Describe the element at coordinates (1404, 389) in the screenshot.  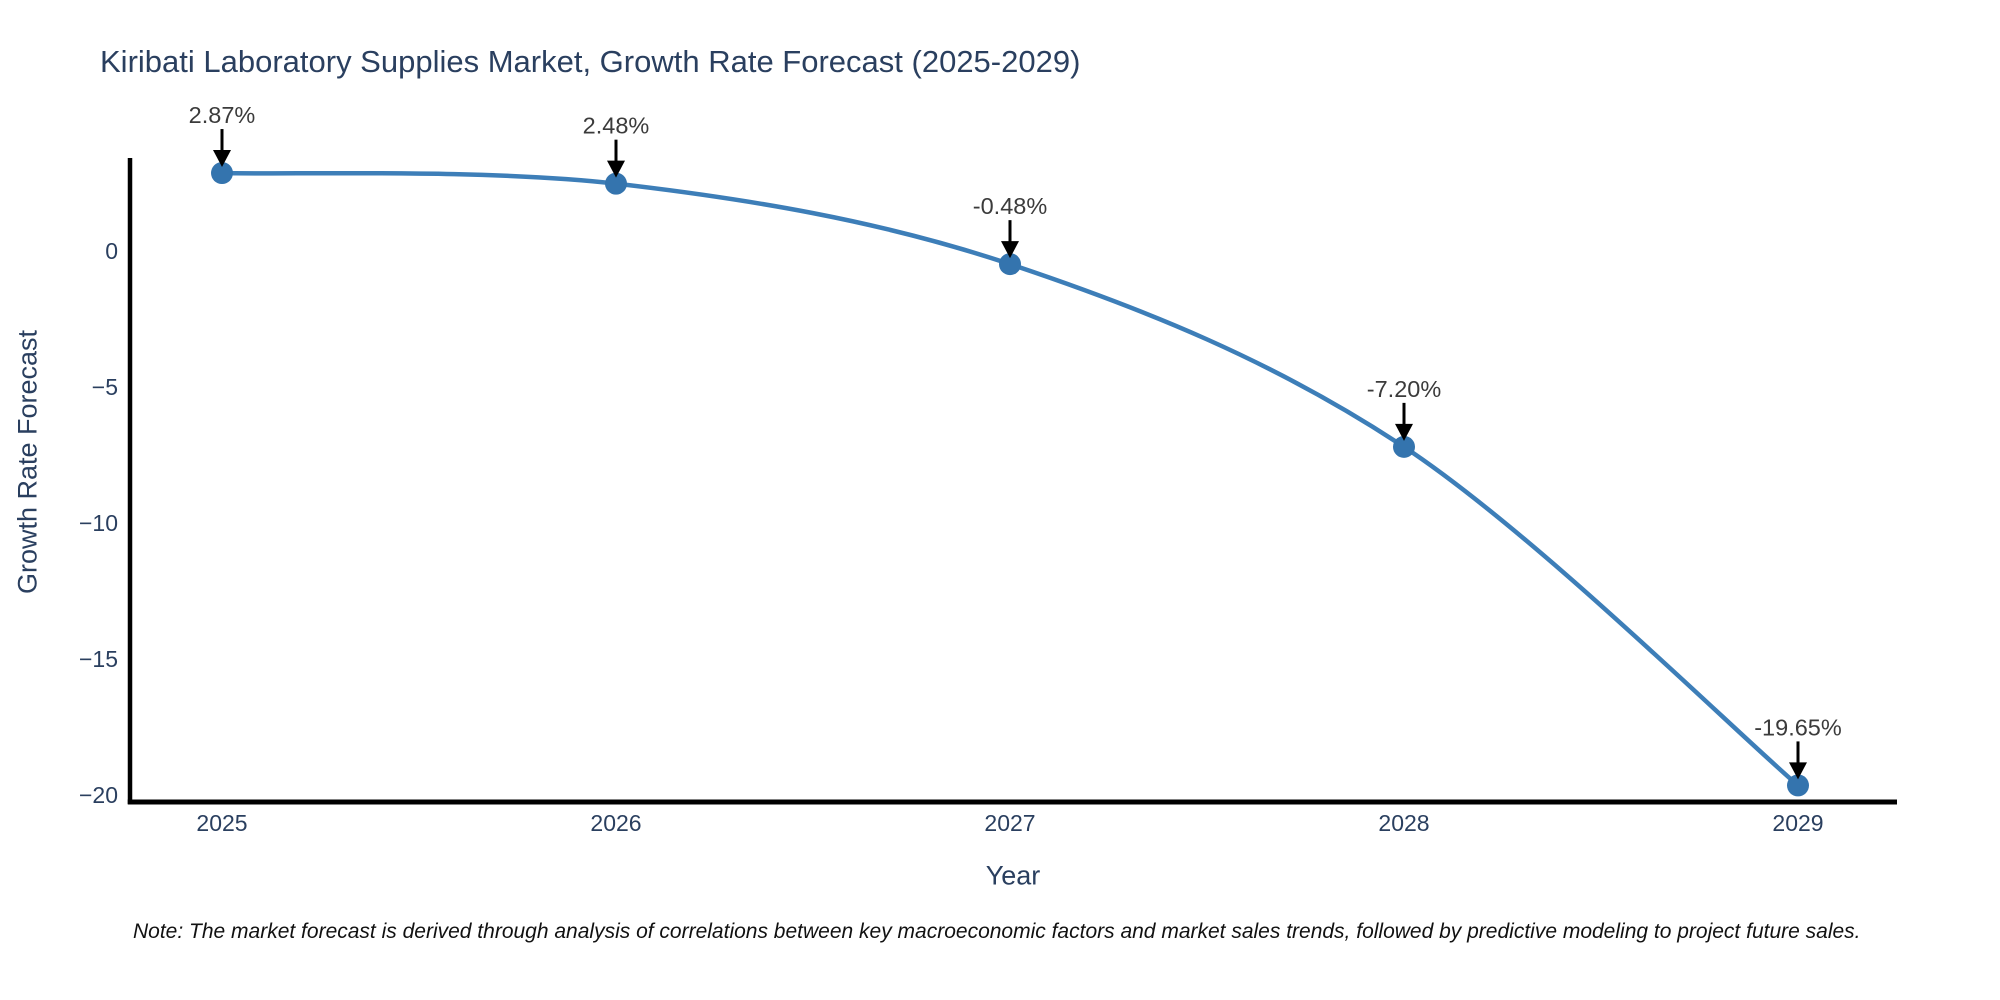
I see `data-point-label: -7.20%` at that location.